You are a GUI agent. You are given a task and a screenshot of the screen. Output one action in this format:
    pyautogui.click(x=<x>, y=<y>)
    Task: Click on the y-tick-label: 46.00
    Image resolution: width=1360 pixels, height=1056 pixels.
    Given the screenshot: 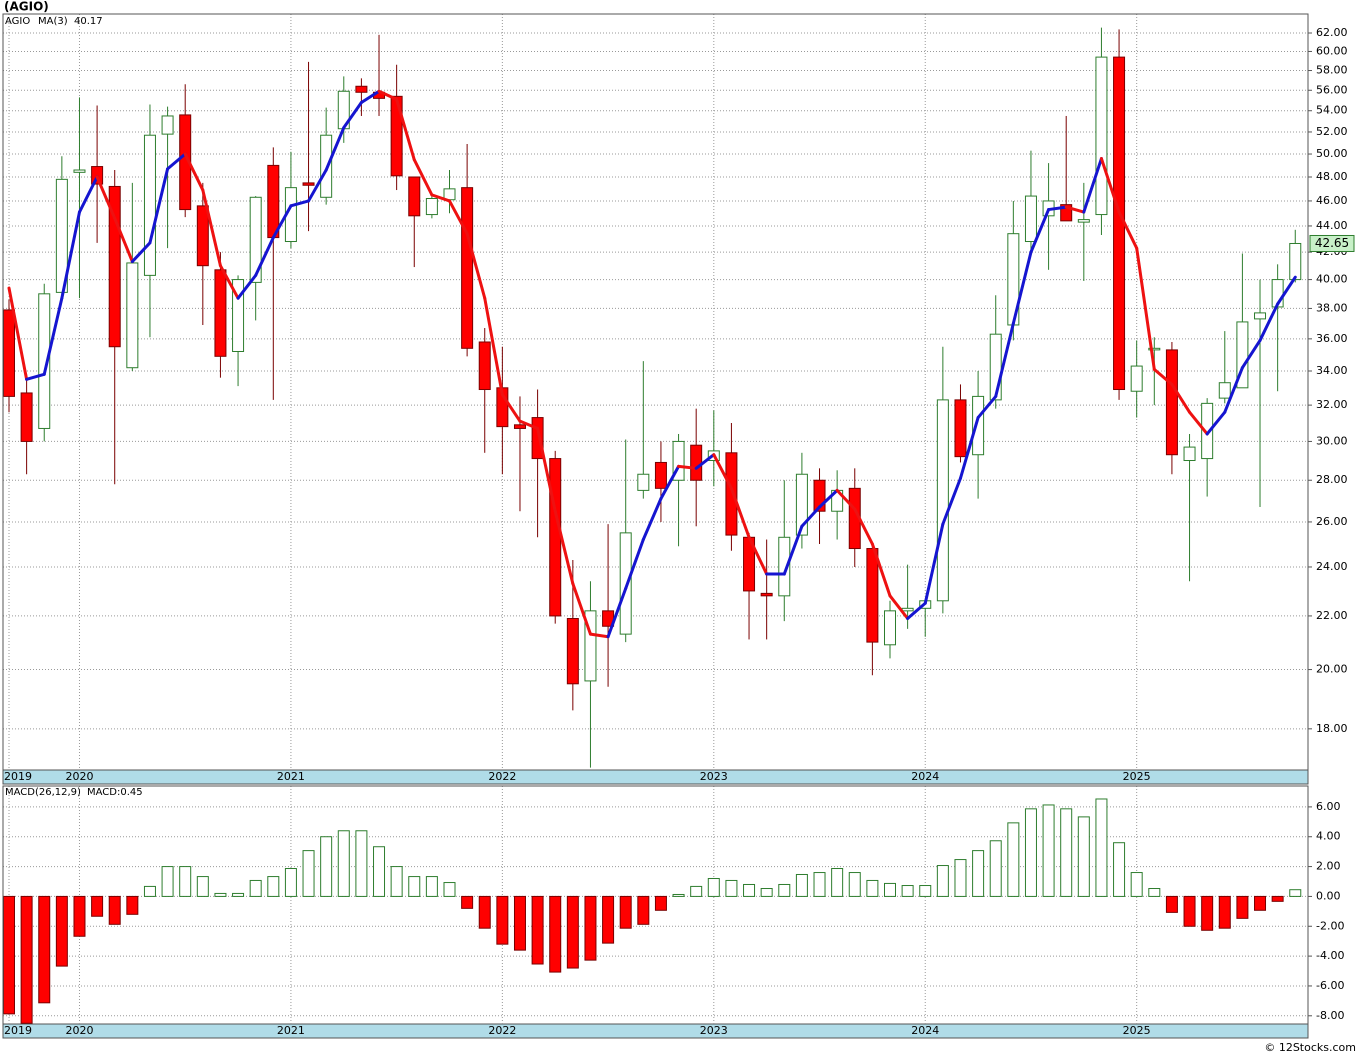 What is the action you would take?
    pyautogui.click(x=1332, y=200)
    